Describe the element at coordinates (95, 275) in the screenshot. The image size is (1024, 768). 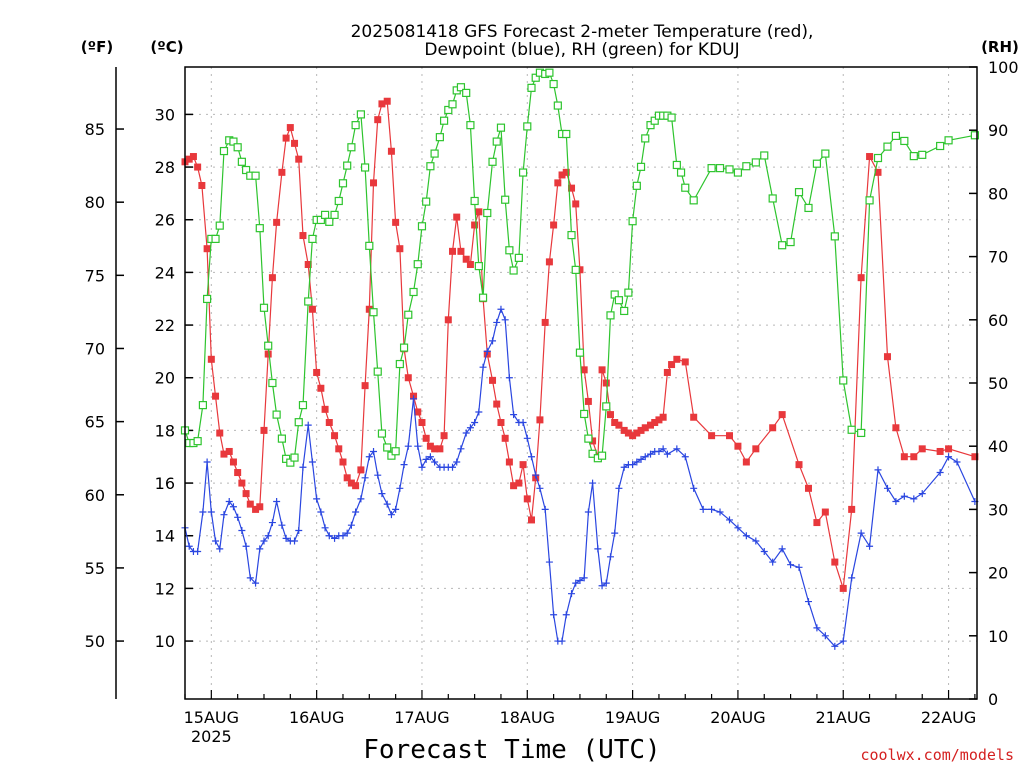
I see `fahrenheit-tick-label: 75` at that location.